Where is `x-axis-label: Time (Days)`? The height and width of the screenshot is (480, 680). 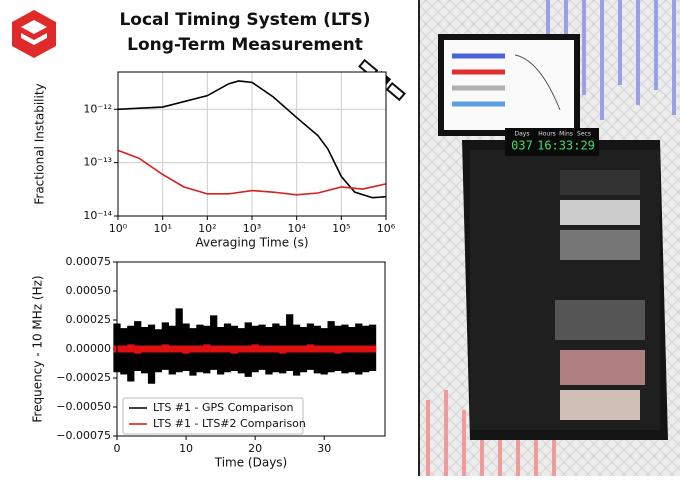
x-axis-label: Time (Days) is located at coordinates (251, 463).